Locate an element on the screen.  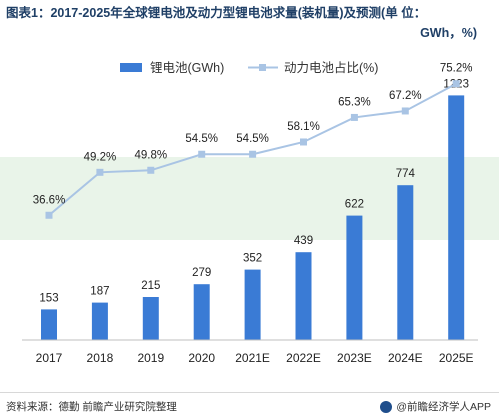
x-tick-label: 2021E is located at coordinates (252, 358).